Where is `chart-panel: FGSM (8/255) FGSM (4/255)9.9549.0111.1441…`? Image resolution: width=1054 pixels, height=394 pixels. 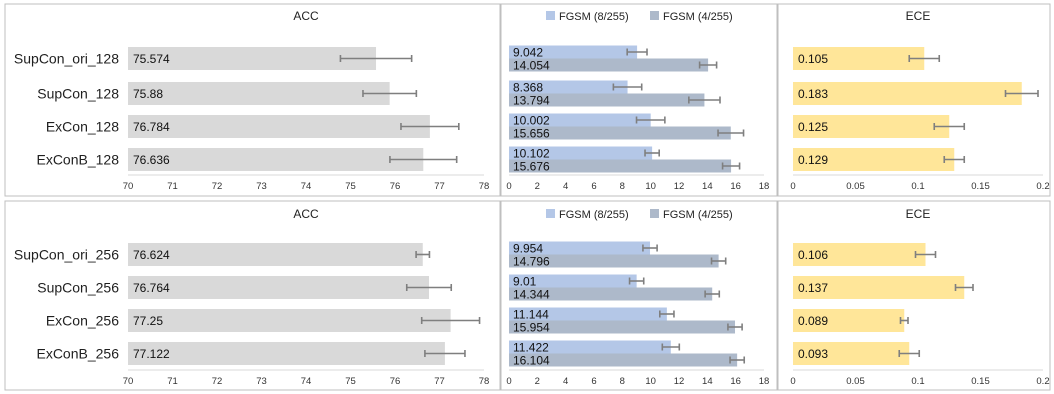 chart-panel: FGSM (8/255) FGSM (4/255)9.9549.0111.1441… is located at coordinates (639, 295).